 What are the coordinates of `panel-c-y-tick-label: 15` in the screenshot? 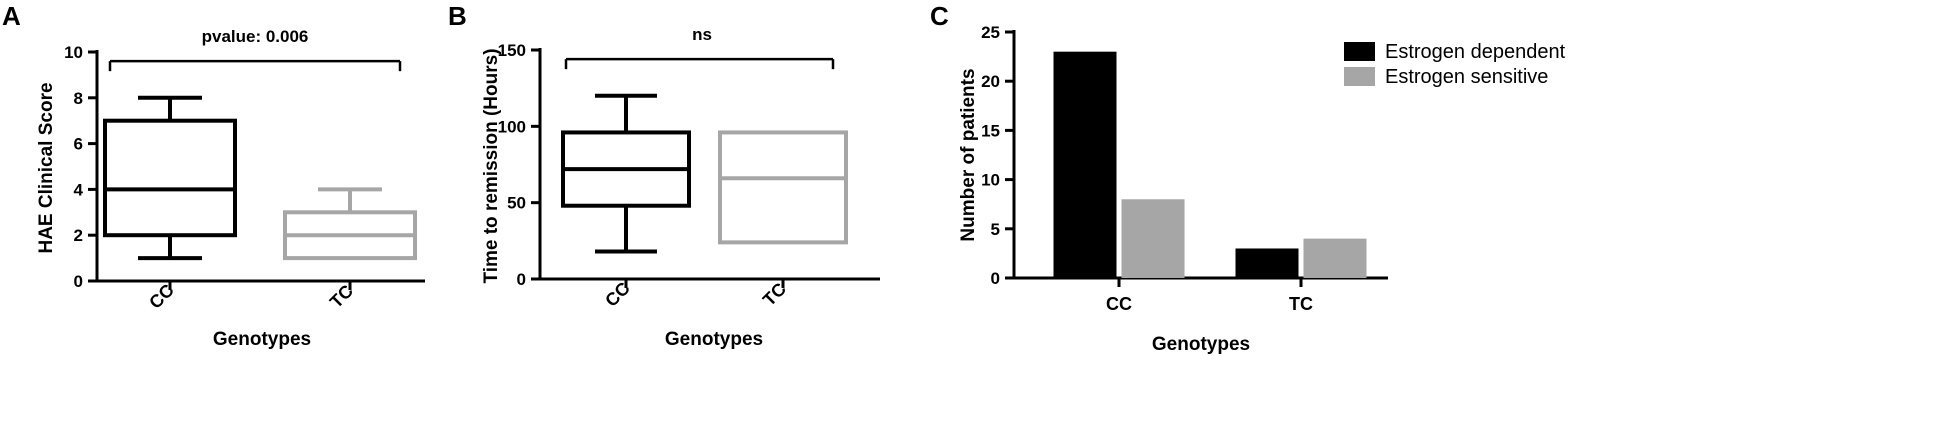 It's located at (990, 130).